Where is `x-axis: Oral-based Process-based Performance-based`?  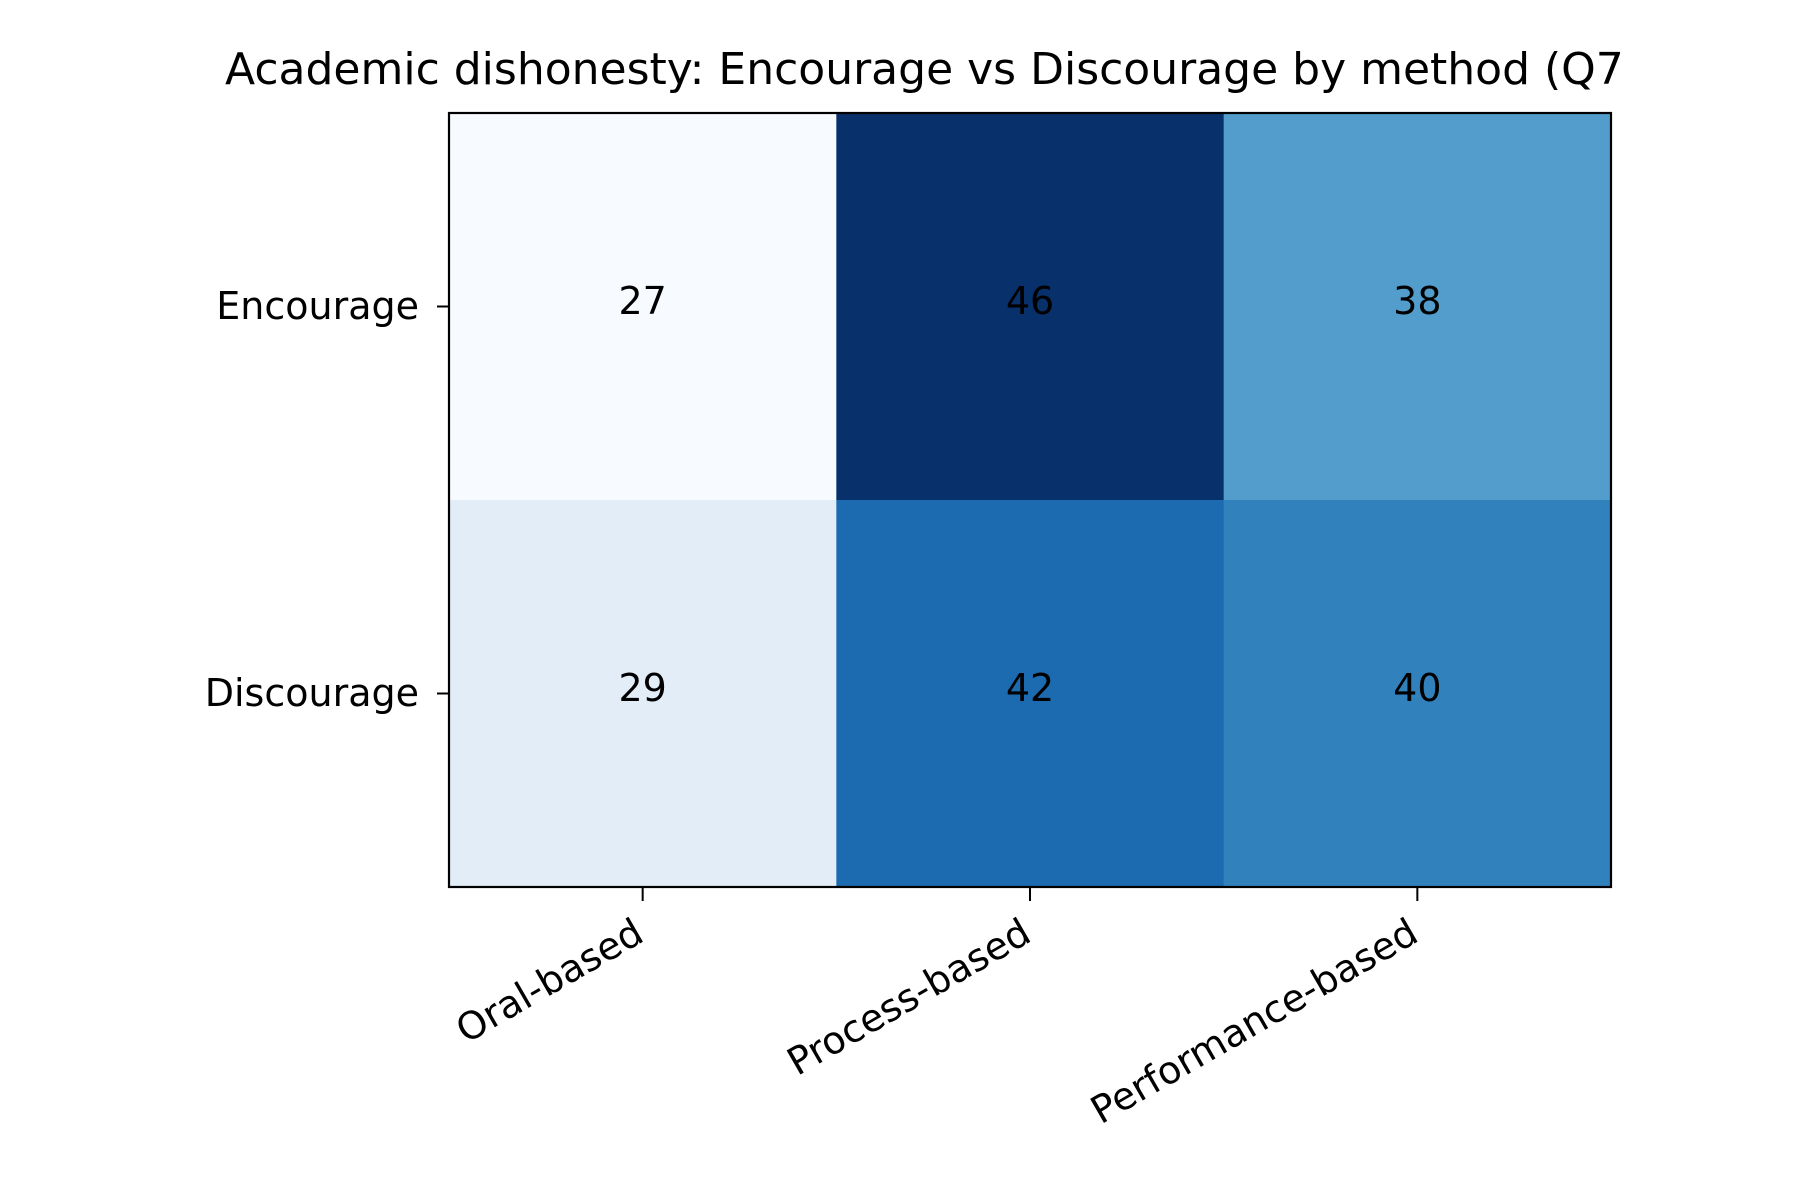 x-axis: Oral-based Process-based Performance-based is located at coordinates (936, 1010).